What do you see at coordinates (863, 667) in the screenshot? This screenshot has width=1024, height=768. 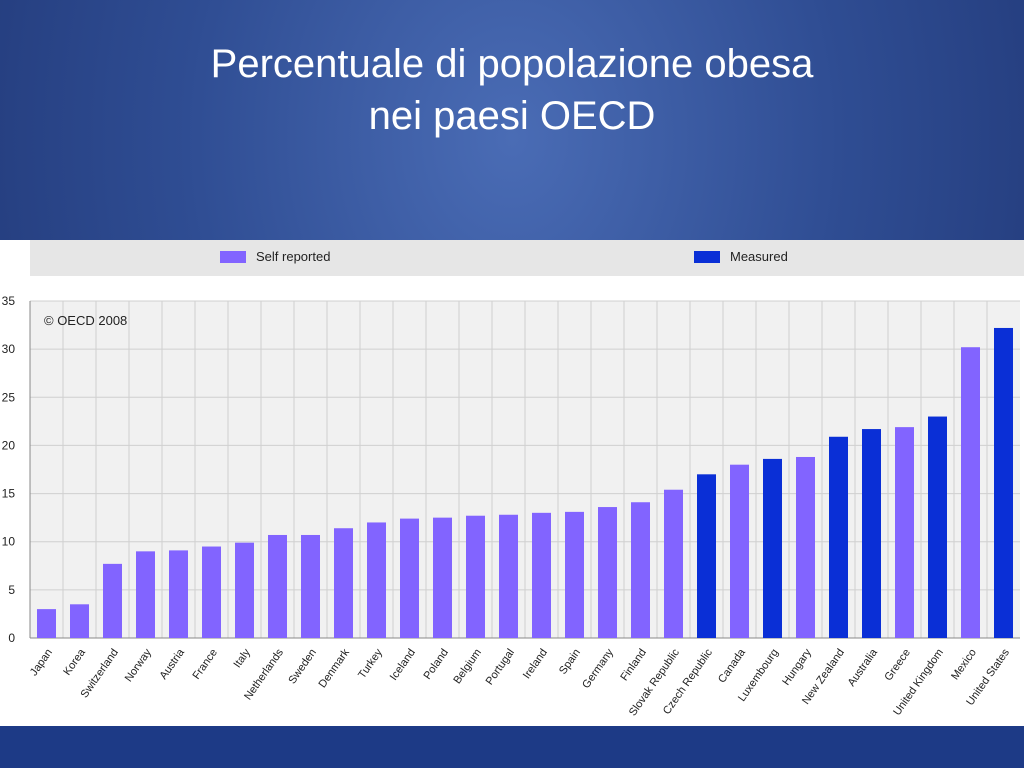 I see `x-tick-label-australia: Australia` at bounding box center [863, 667].